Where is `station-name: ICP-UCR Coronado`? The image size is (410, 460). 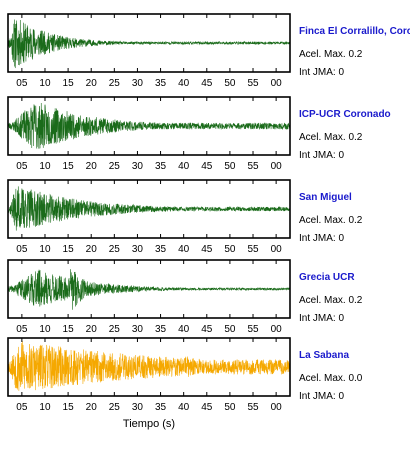 station-name: ICP-UCR Coronado is located at coordinates (345, 114).